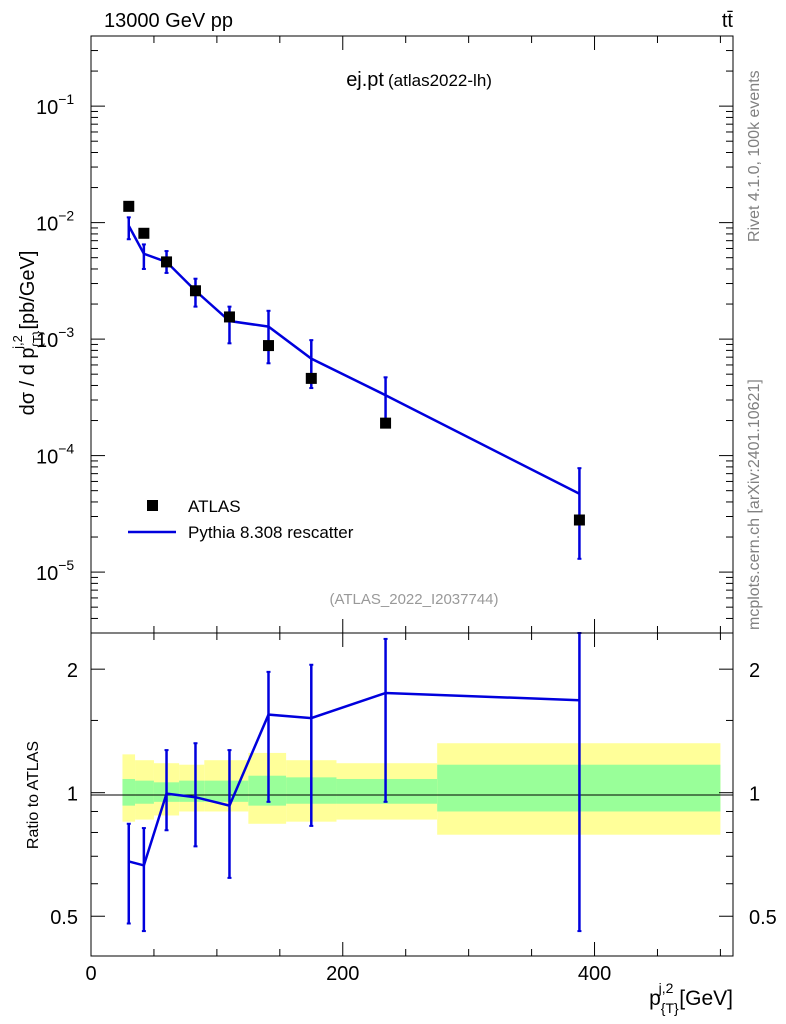  What do you see at coordinates (754, 795) in the screenshot?
I see `ratio-ytick-label-right-1: 1` at bounding box center [754, 795].